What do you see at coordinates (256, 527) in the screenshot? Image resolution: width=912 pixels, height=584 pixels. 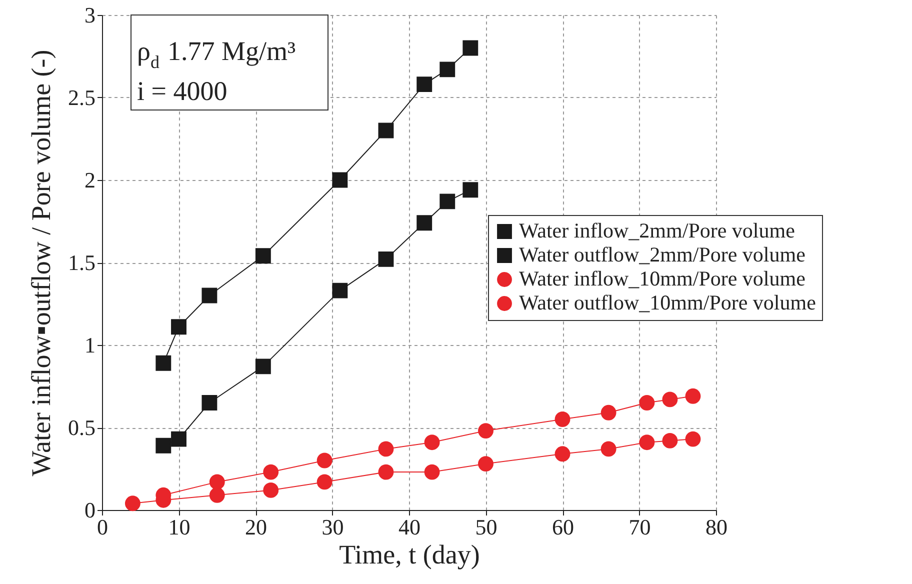 I see `x-tick-label: 20` at bounding box center [256, 527].